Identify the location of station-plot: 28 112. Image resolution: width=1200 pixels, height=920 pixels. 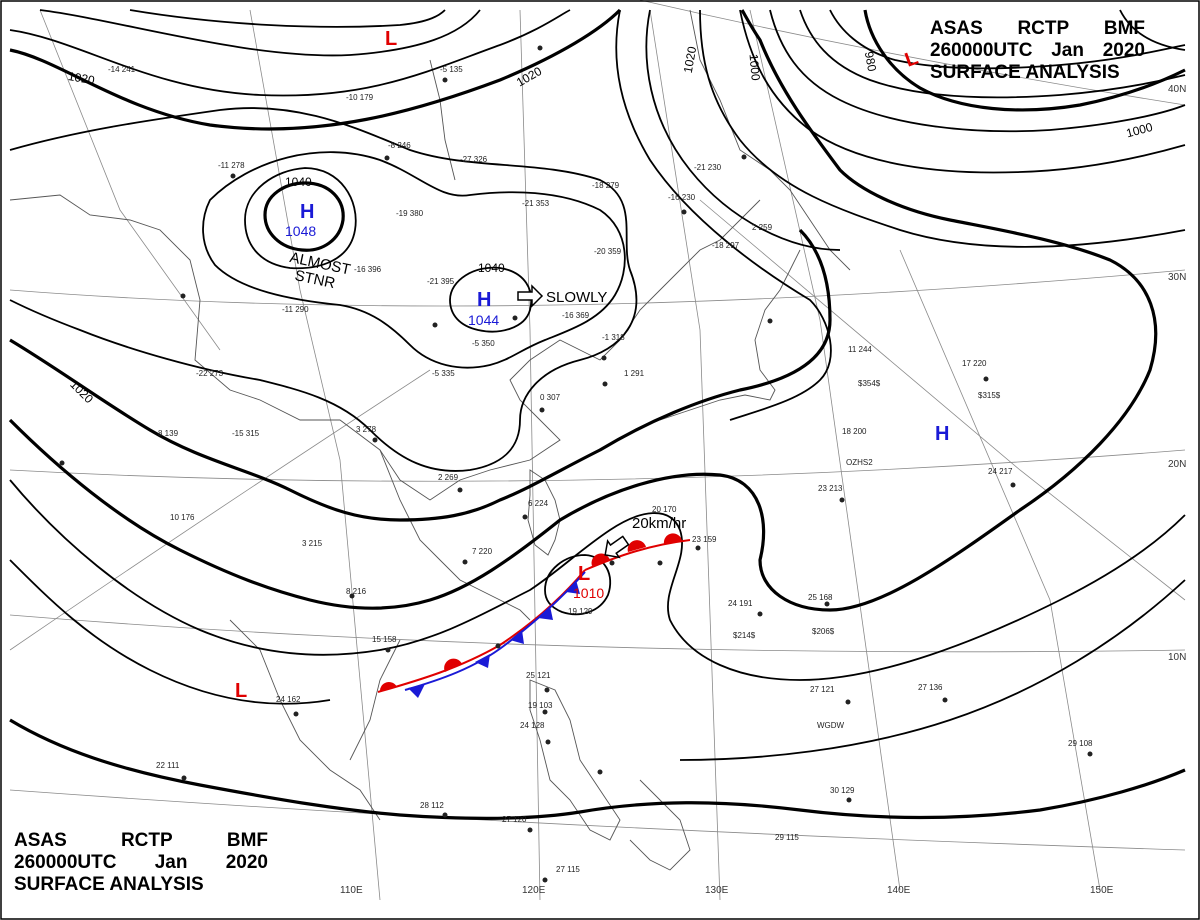
(432, 805).